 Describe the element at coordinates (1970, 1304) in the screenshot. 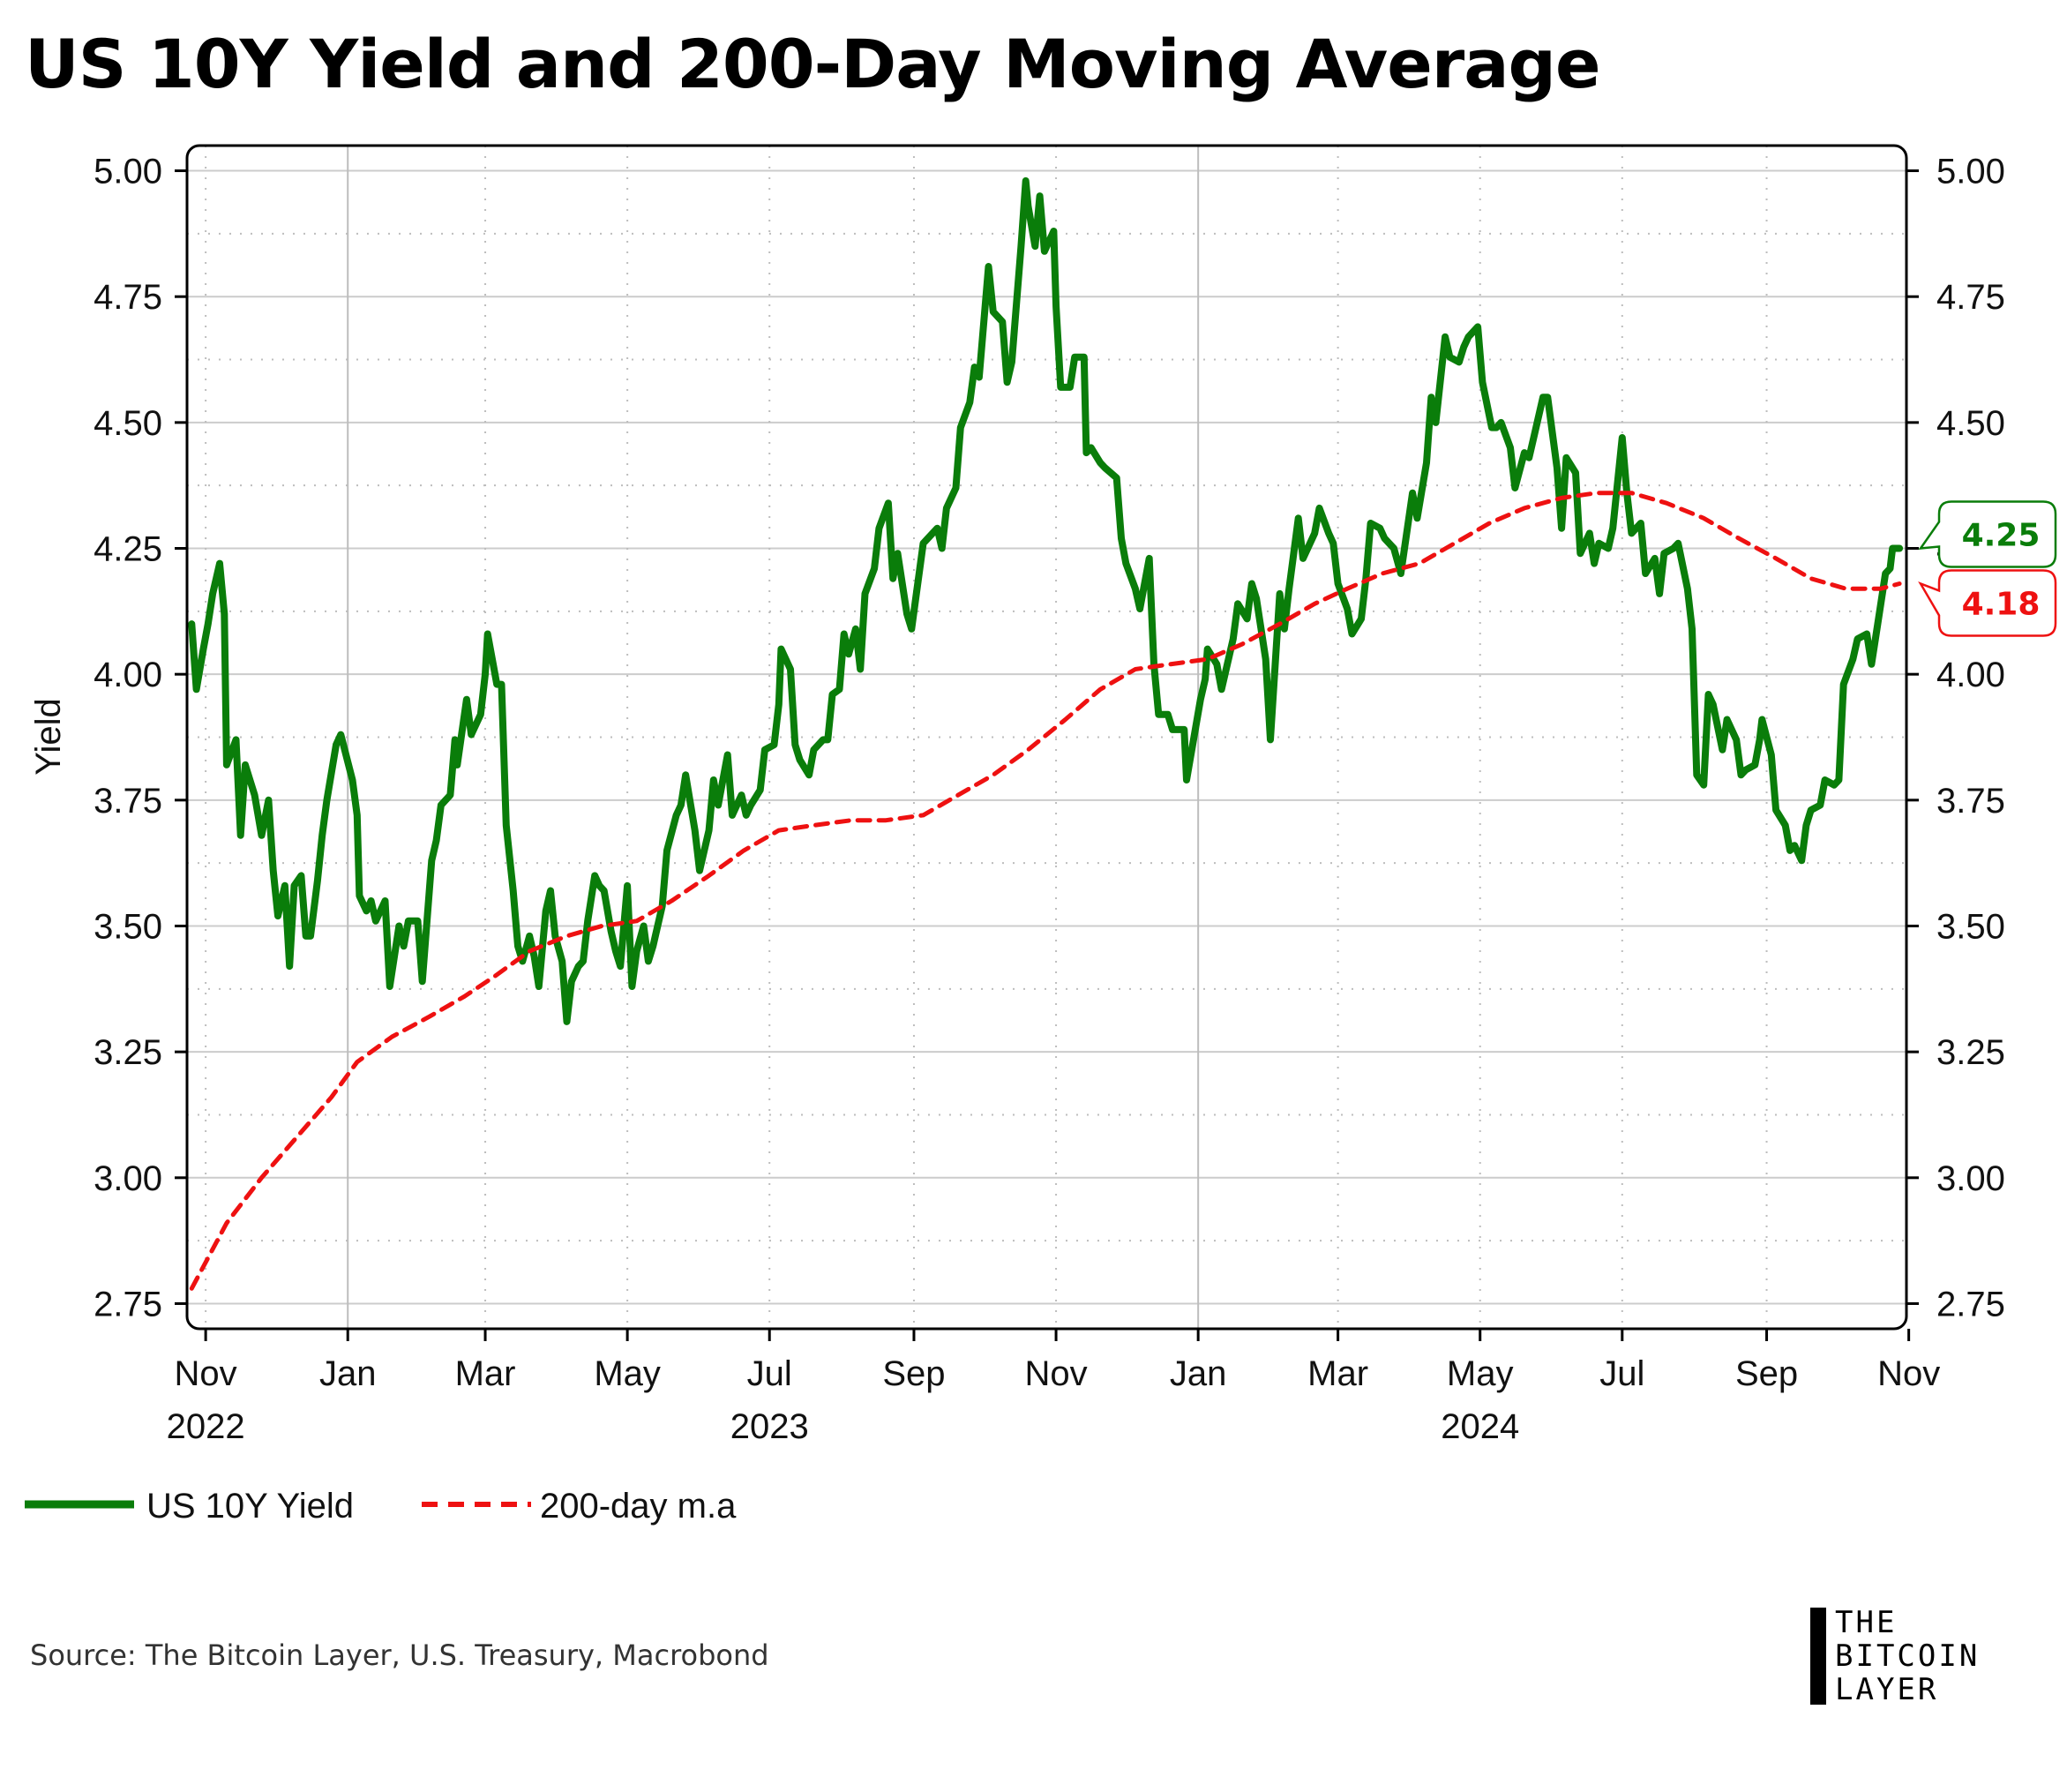

I see `y-tick-label-right: 2.75` at that location.